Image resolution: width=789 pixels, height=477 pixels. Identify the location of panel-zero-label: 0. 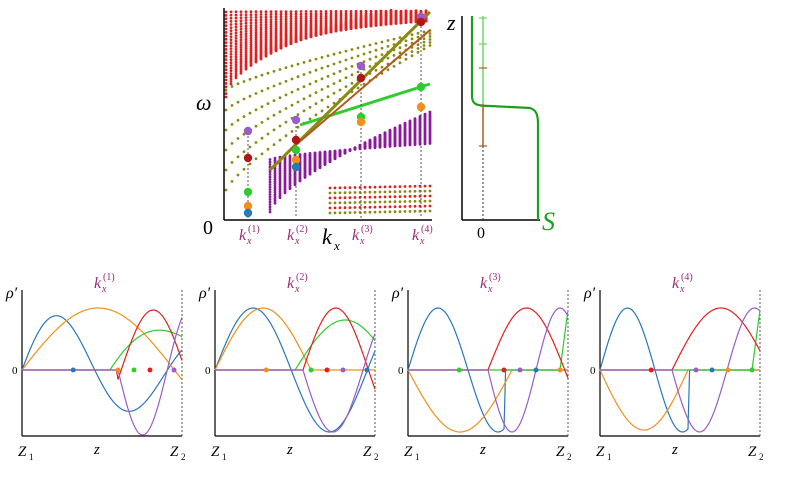
(401, 371).